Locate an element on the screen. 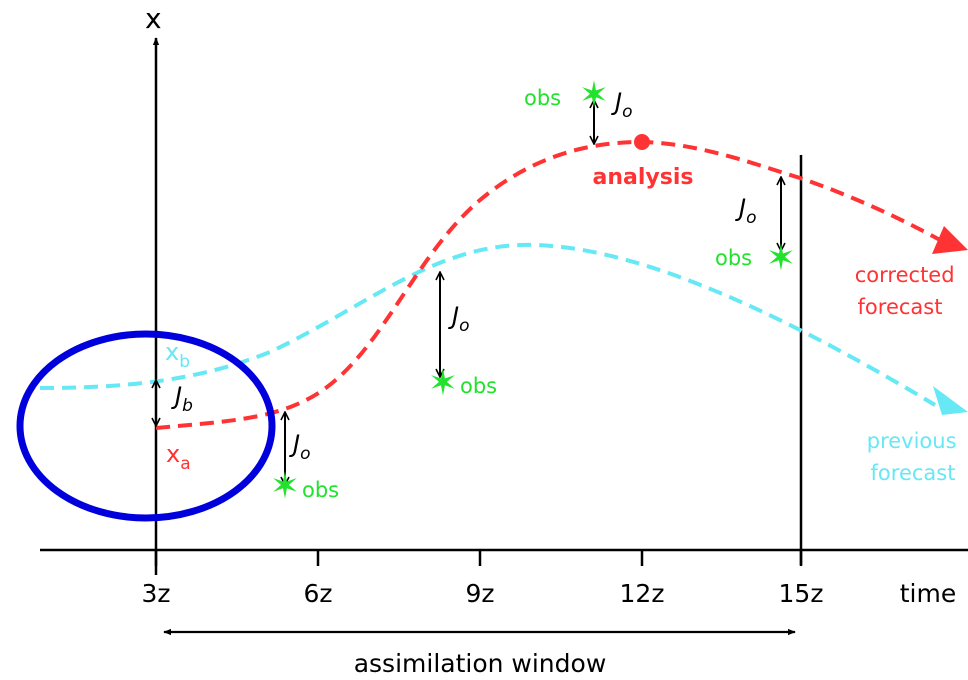  corrected-forecast-arrowhead is located at coordinates (950, 240).